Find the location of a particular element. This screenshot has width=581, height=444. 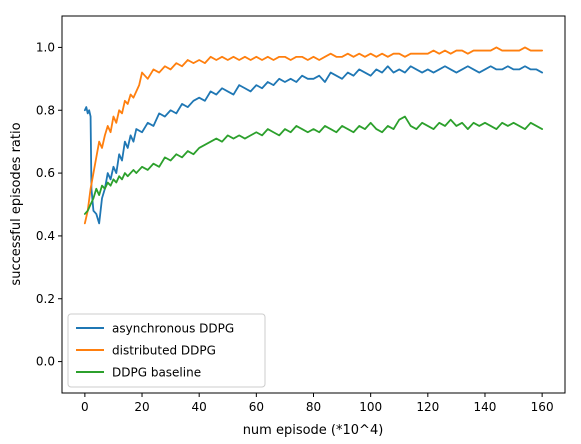

y-ticks: 0.0 0.2 0.4 0.6 0.8 1.0 is located at coordinates (49, 204).